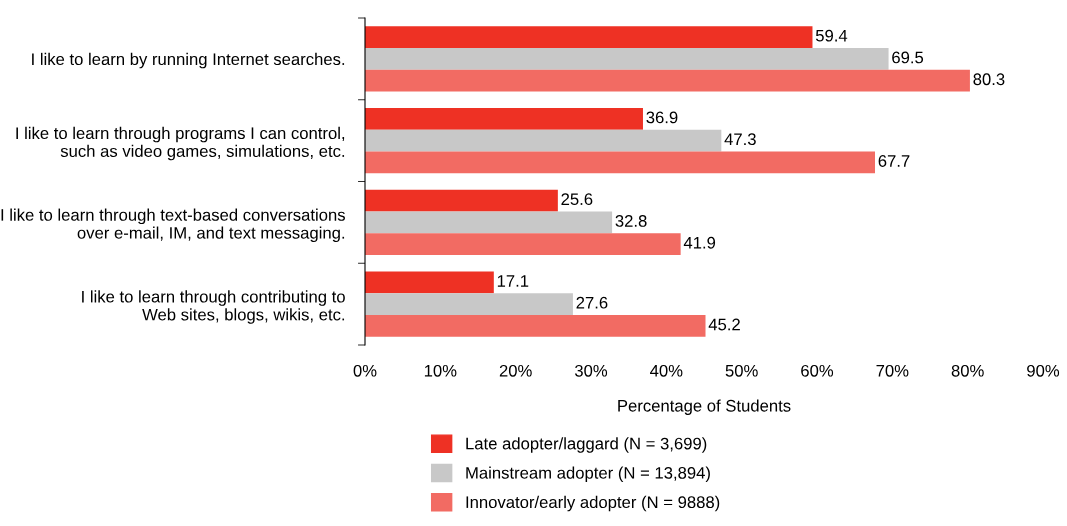 This screenshot has height=526, width=1067. I want to click on x-tick-label: 80%, so click(967, 370).